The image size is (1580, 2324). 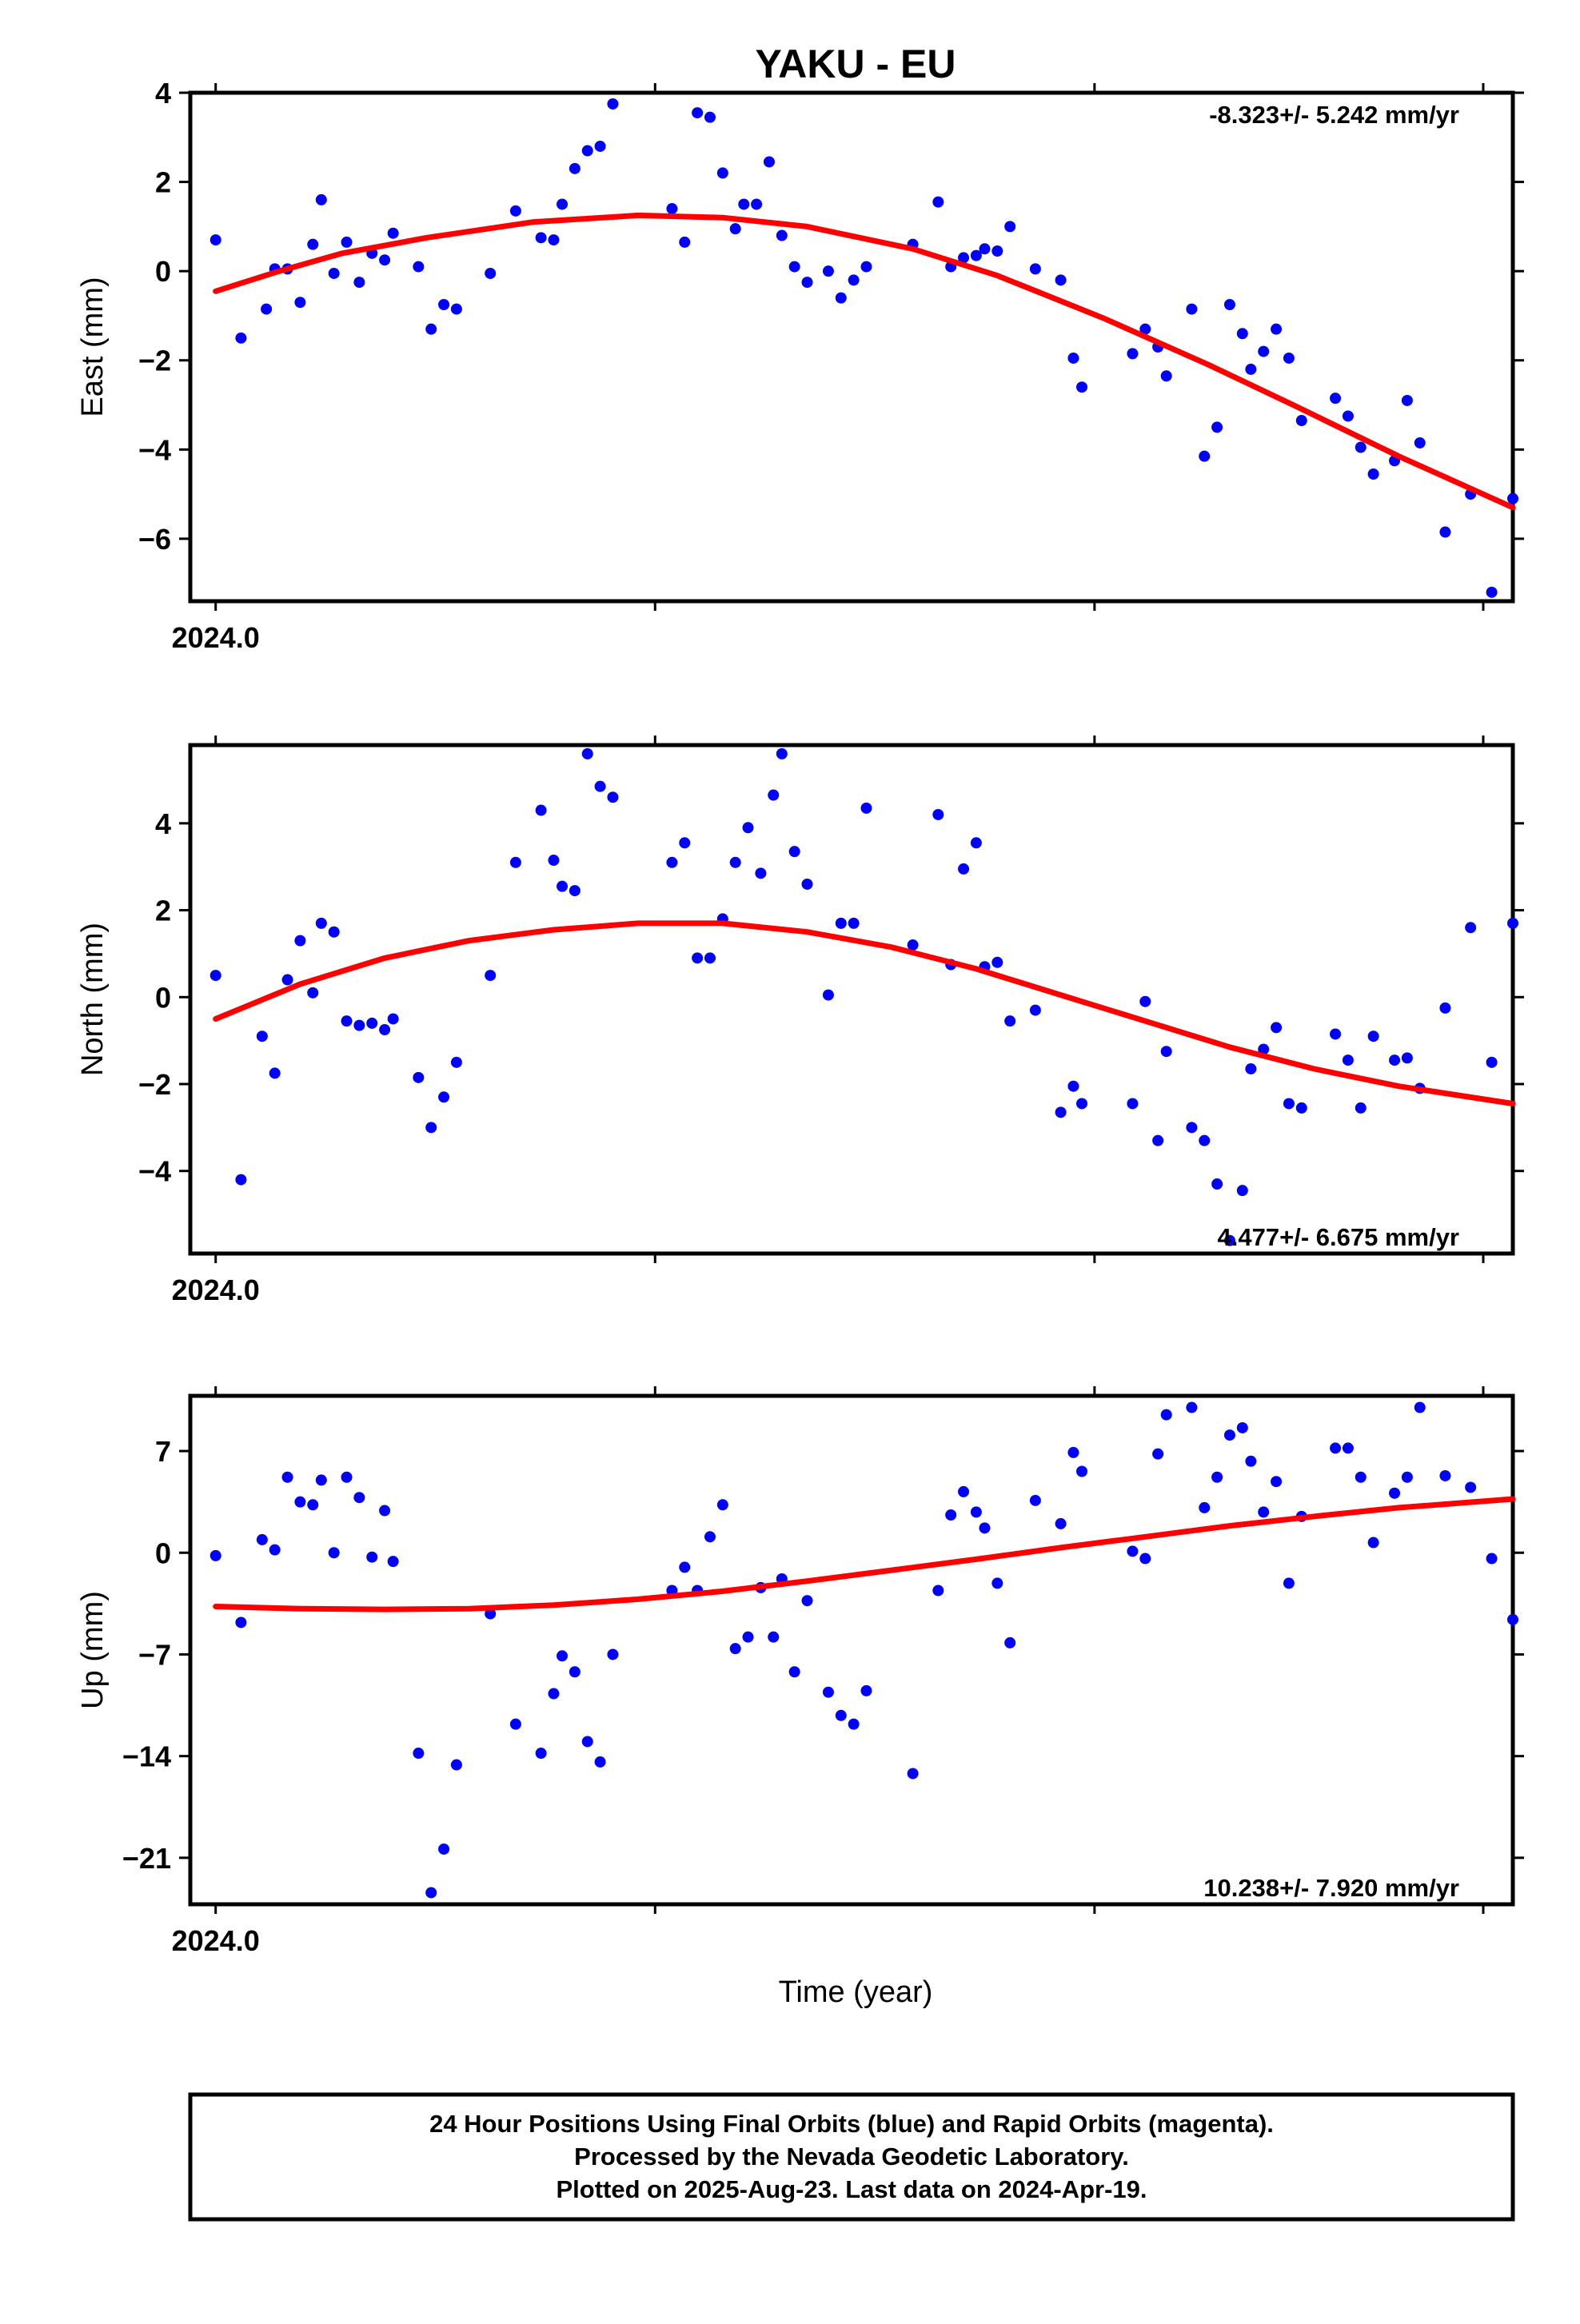 I want to click on up-y-tick-label: −14, so click(x=146, y=1756).